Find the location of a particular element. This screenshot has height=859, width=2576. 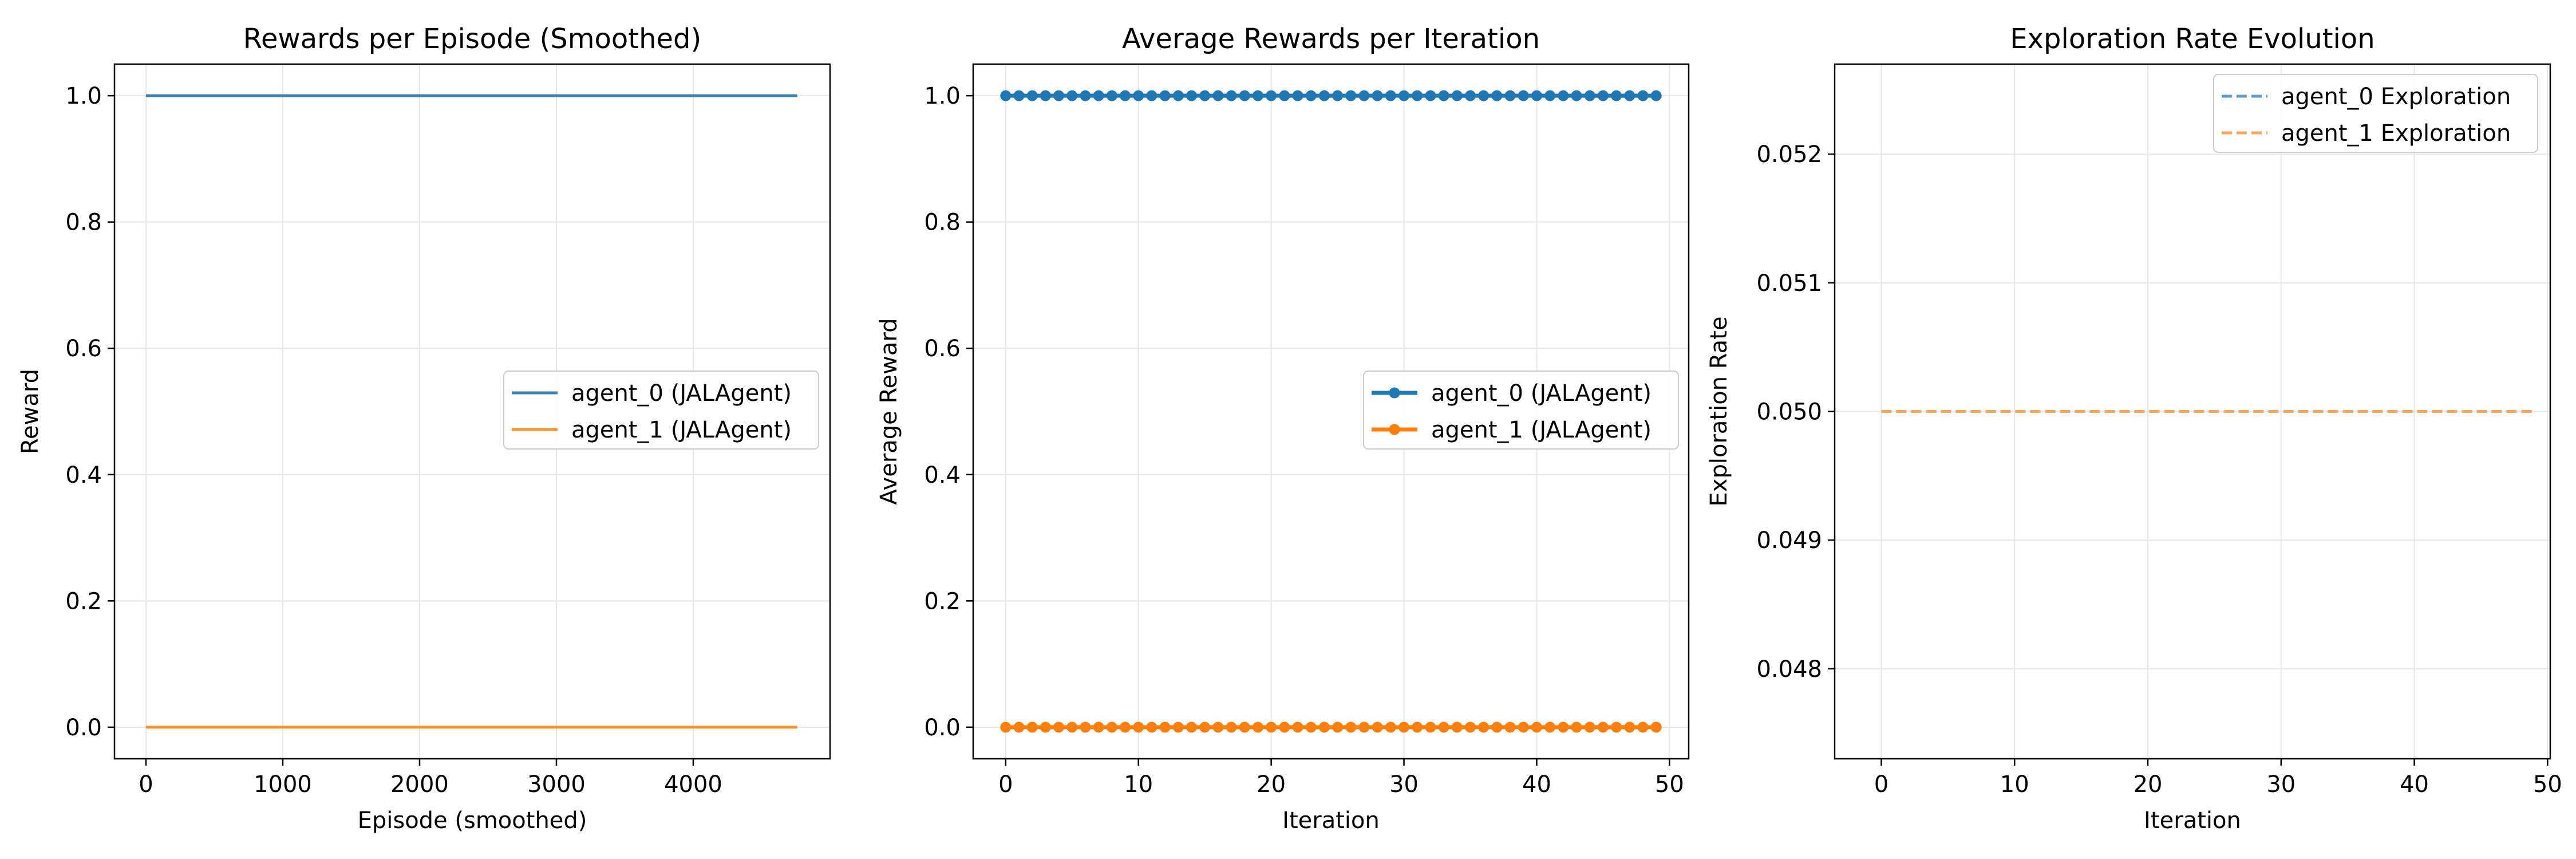

y-tick-label: 1.0 is located at coordinates (83, 96).